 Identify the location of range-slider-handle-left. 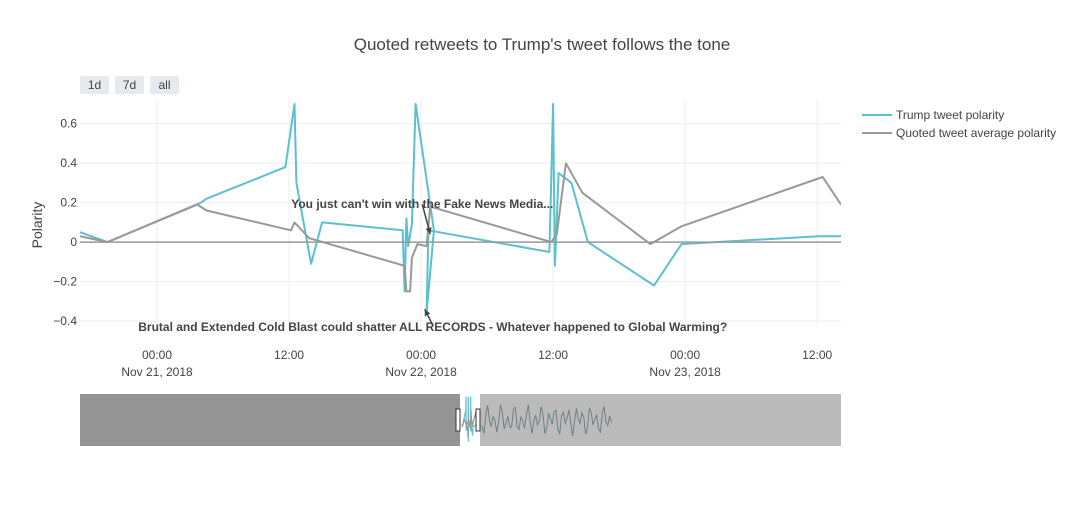
(458, 420).